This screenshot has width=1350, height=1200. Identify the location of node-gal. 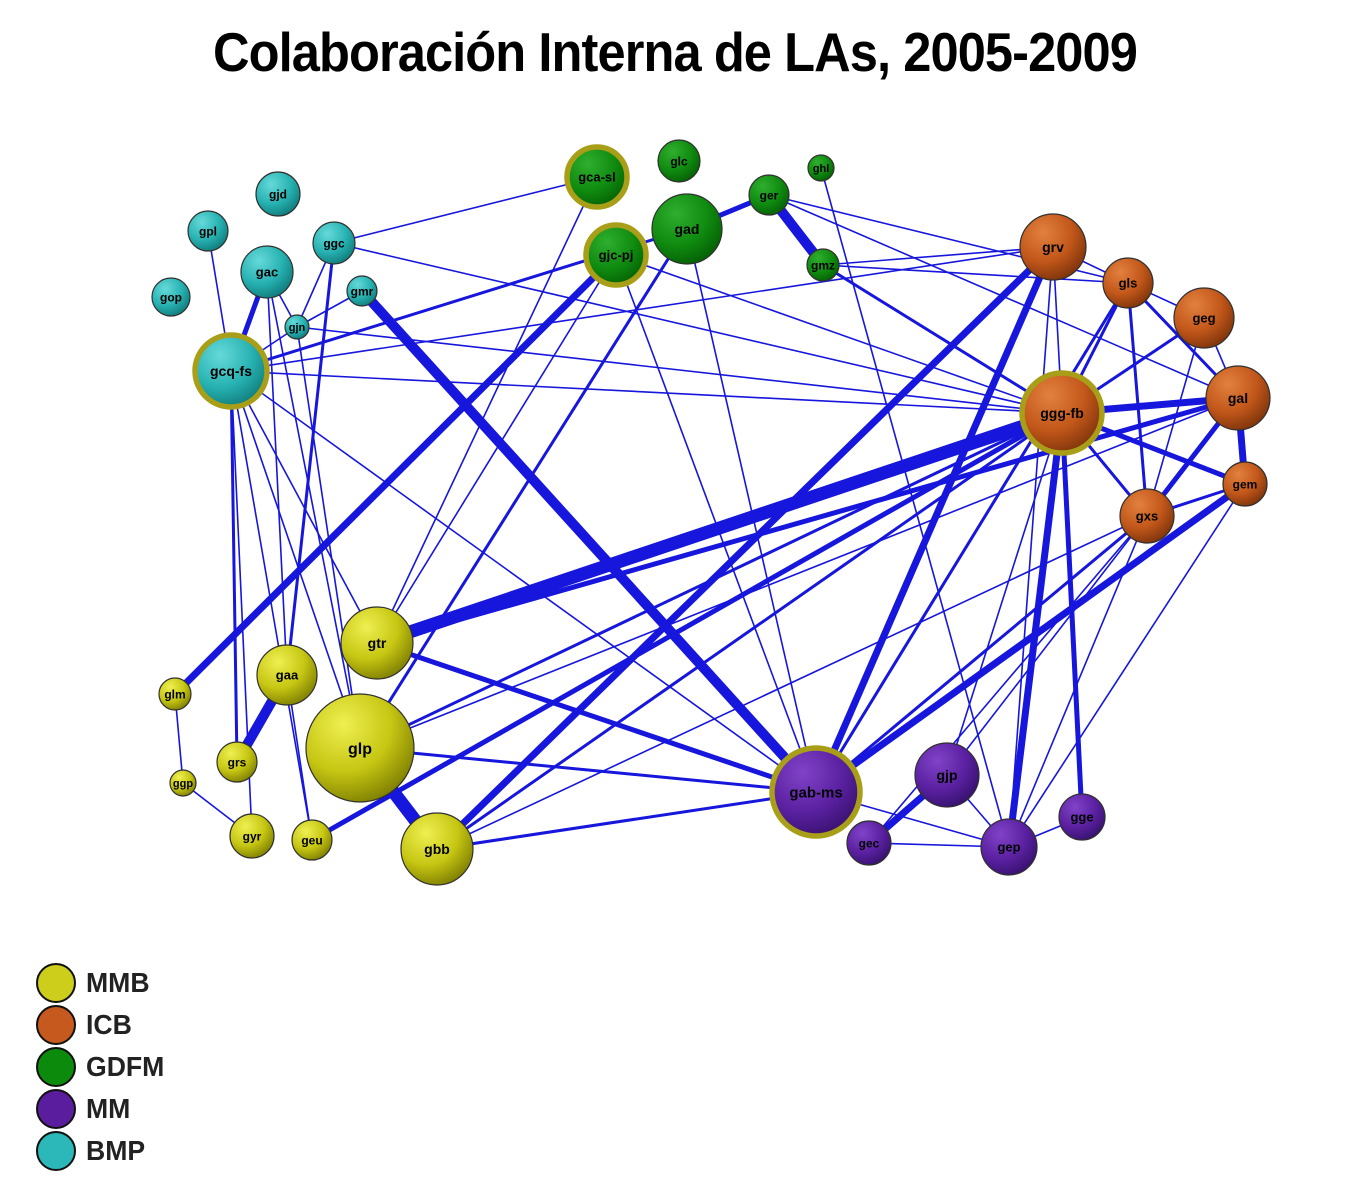
(1238, 398).